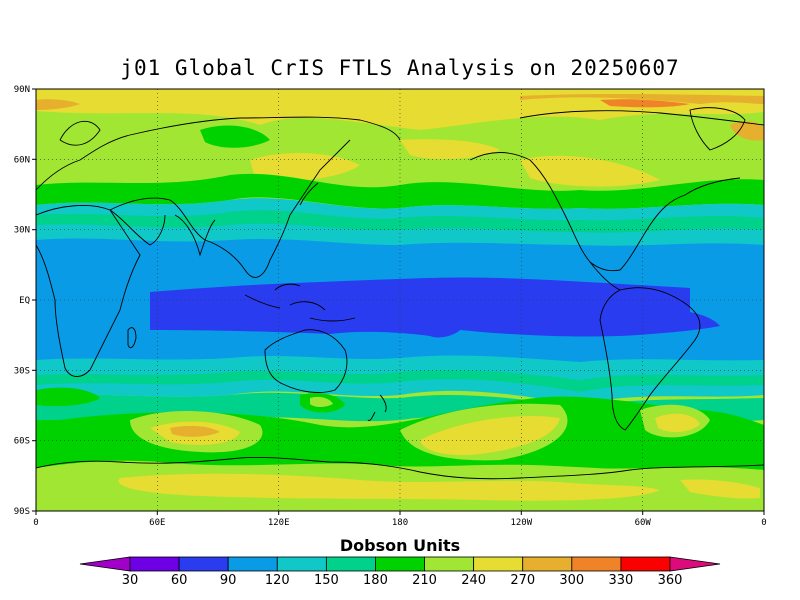 The height and width of the screenshot is (600, 800). I want to click on lon-label-180: 180, so click(400, 523).